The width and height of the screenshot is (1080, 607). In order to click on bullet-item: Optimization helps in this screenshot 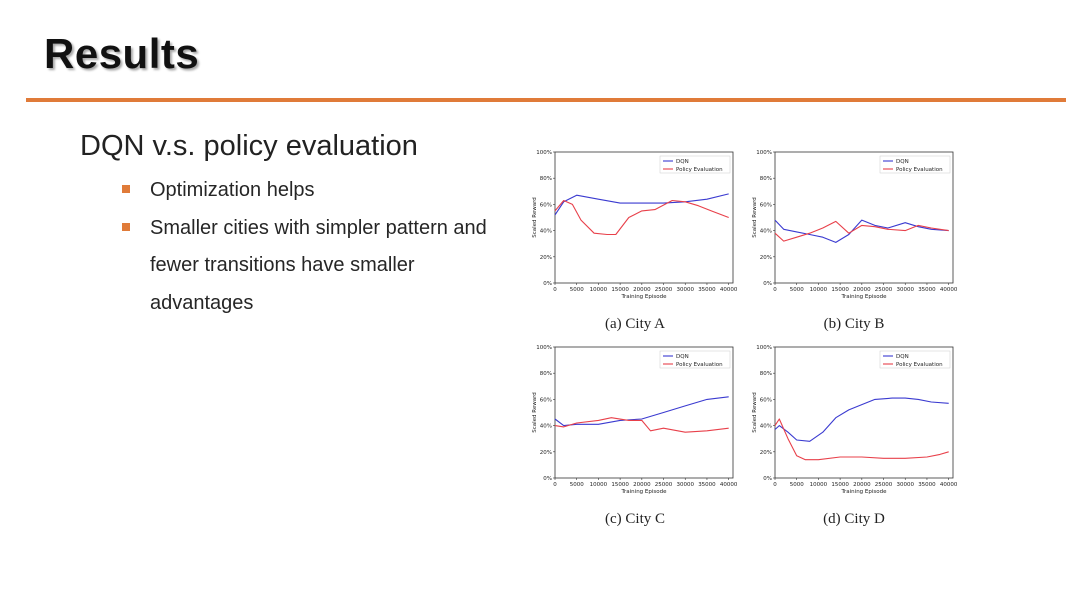, I will do `click(317, 191)`.